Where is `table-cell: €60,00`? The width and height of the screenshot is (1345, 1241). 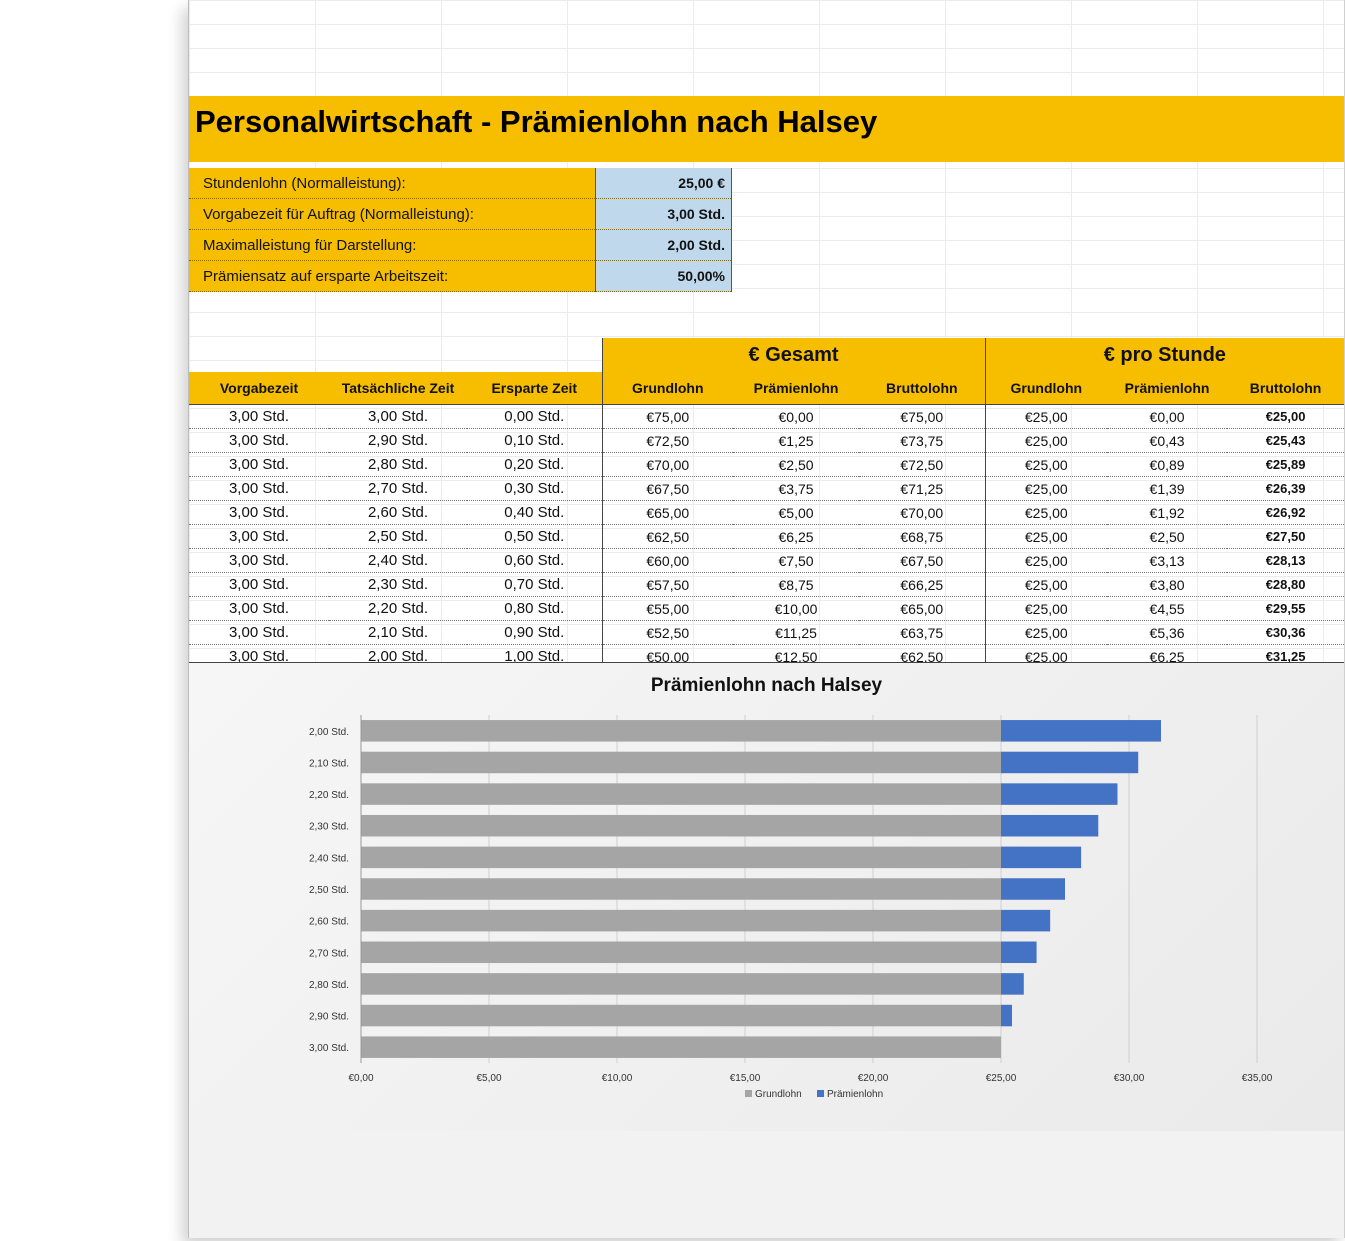
table-cell: €60,00 is located at coordinates (667, 560).